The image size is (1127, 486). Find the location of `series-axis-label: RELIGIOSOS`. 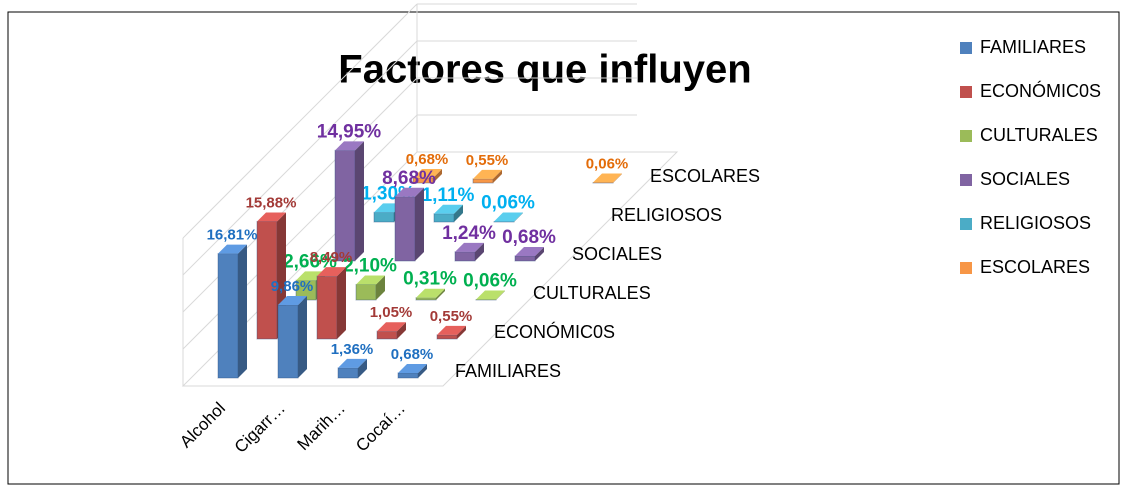

series-axis-label: RELIGIOSOS is located at coordinates (666, 215).